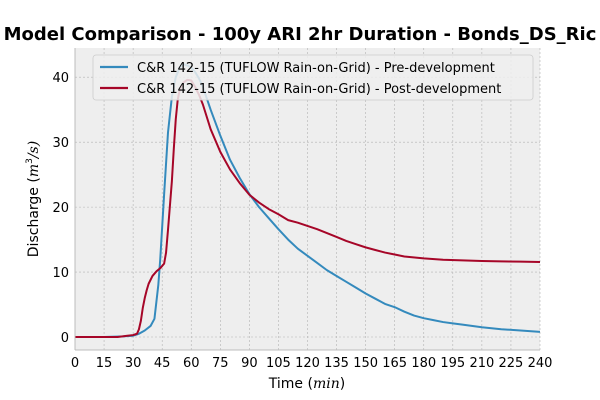  Describe the element at coordinates (60, 143) in the screenshot. I see `y-tick-label: 30` at that location.